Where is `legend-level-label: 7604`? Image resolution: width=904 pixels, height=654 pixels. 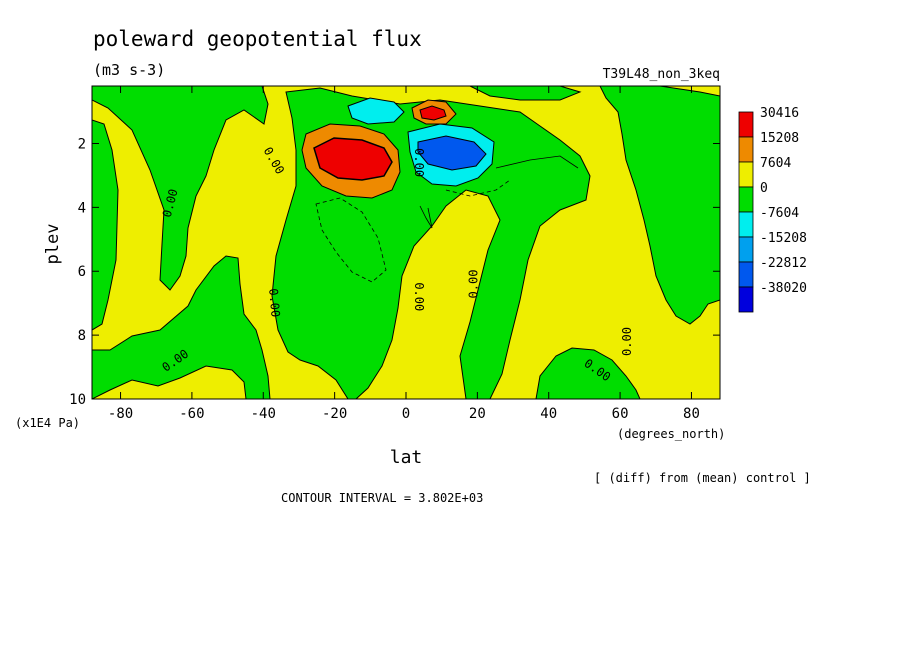 legend-level-label: 7604 is located at coordinates (775, 163).